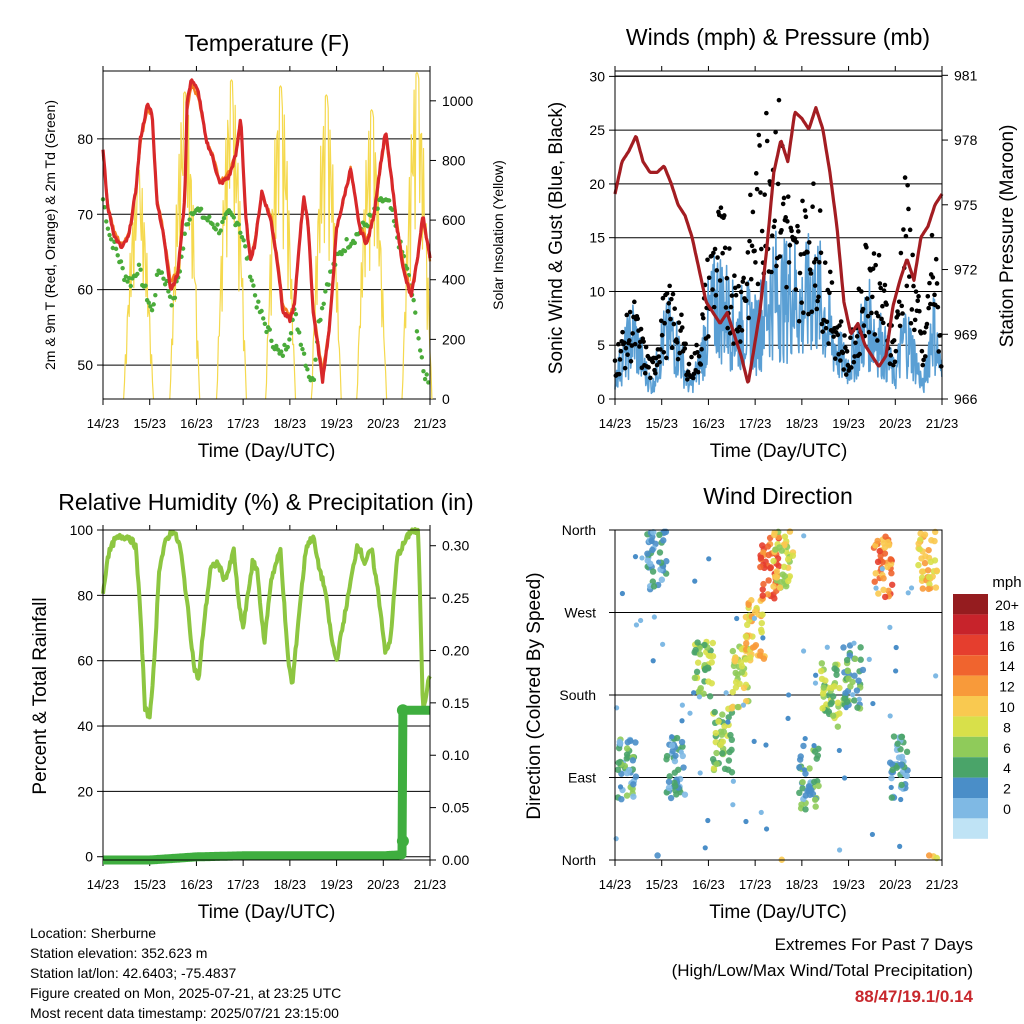 The height and width of the screenshot is (1024, 1024). I want to click on rh-xtick-label: 20/23, so click(383, 884).